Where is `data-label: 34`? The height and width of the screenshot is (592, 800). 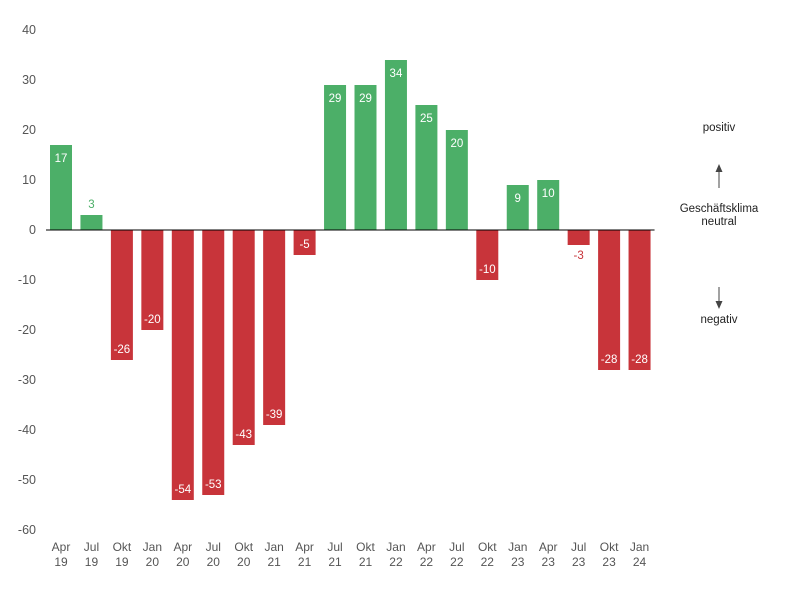
data-label: 34 is located at coordinates (396, 74).